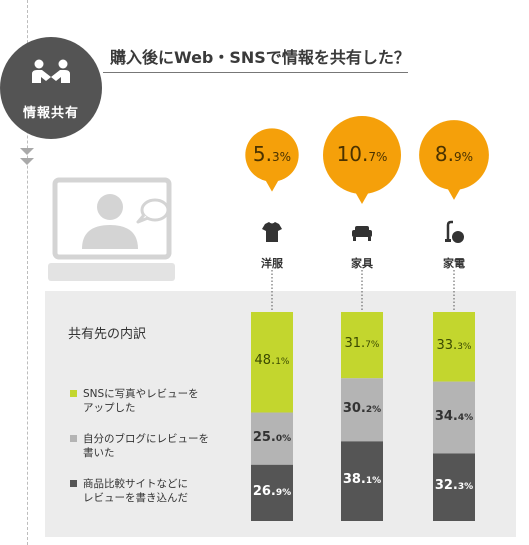  I want to click on share-rate-value: 5., so click(262, 154).